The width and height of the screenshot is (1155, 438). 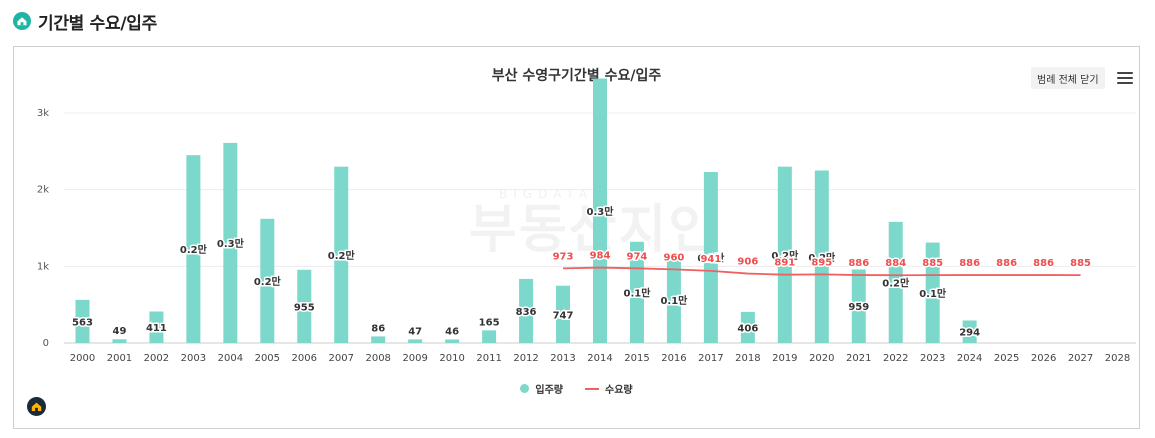 What do you see at coordinates (747, 262) in the screenshot?
I see `line-value-label: 906` at bounding box center [747, 262].